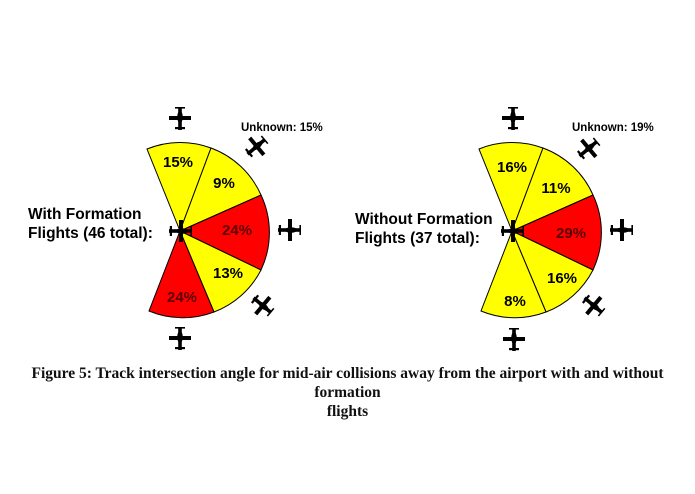 This screenshot has width=695, height=494. I want to click on right-title-line2: Flights (37 total):, so click(417, 238).